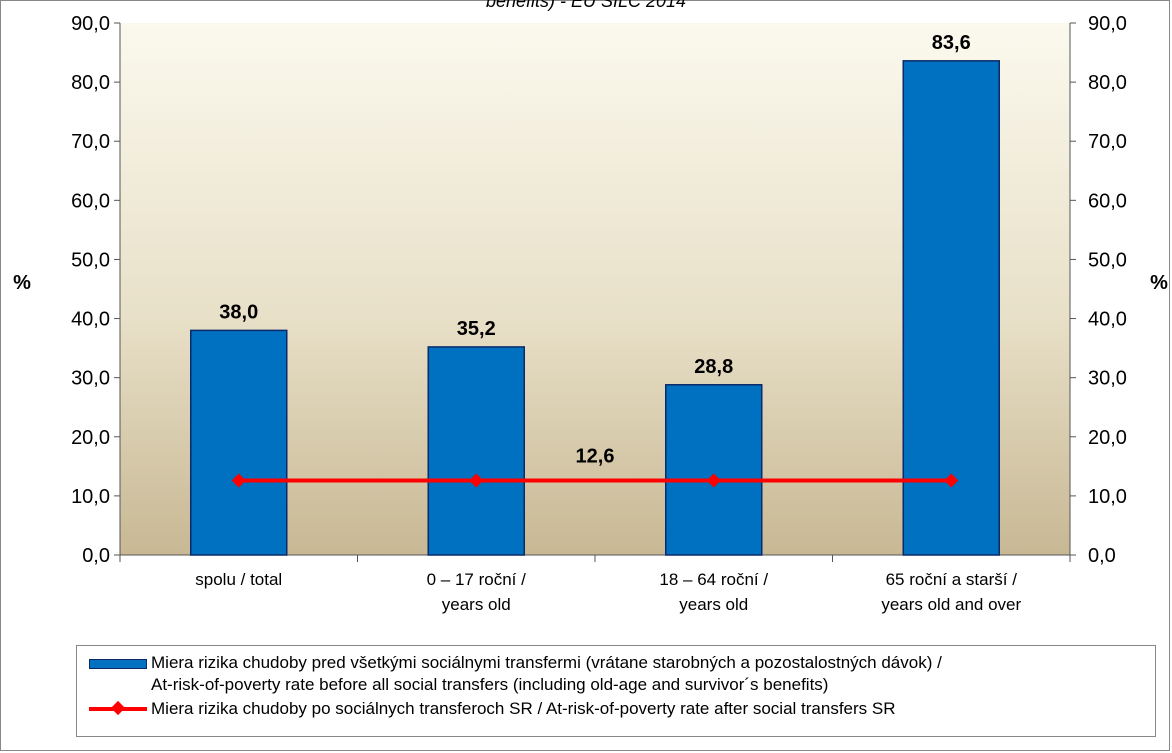 The image size is (1172, 753). Describe the element at coordinates (713, 367) in the screenshot. I see `bar-data-label: 28,8` at that location.